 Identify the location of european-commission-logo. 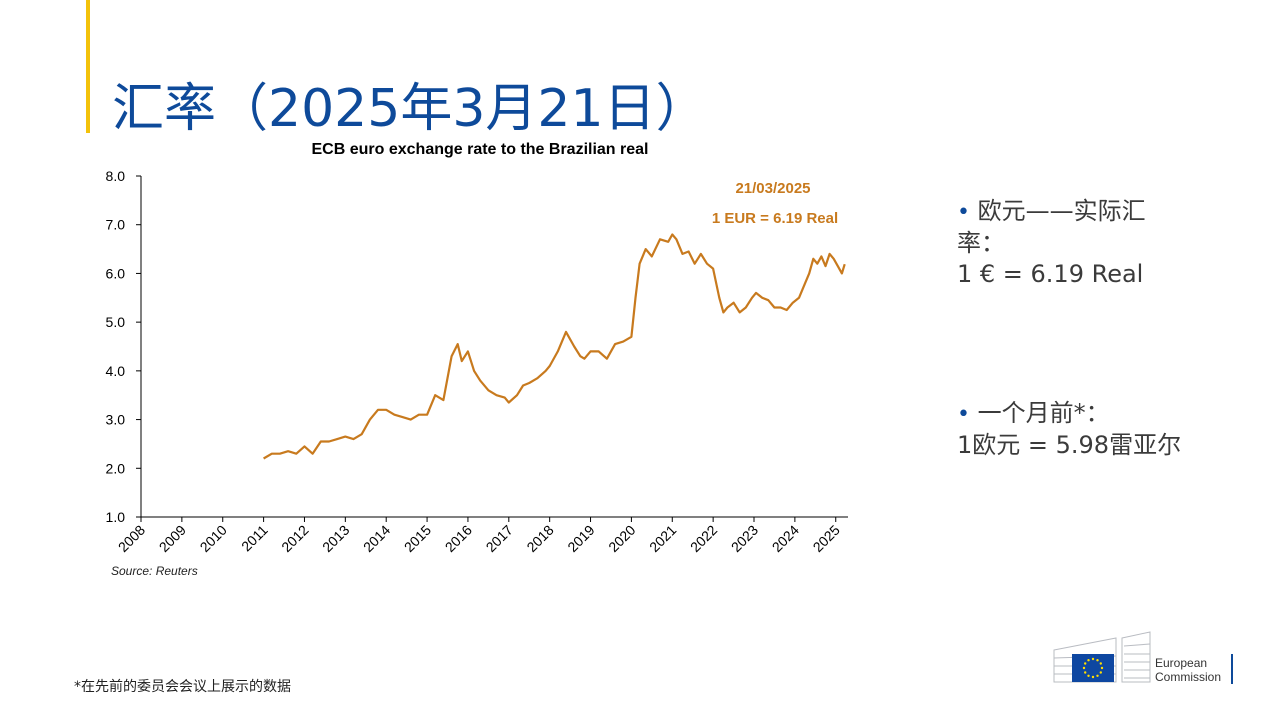
(1102, 657).